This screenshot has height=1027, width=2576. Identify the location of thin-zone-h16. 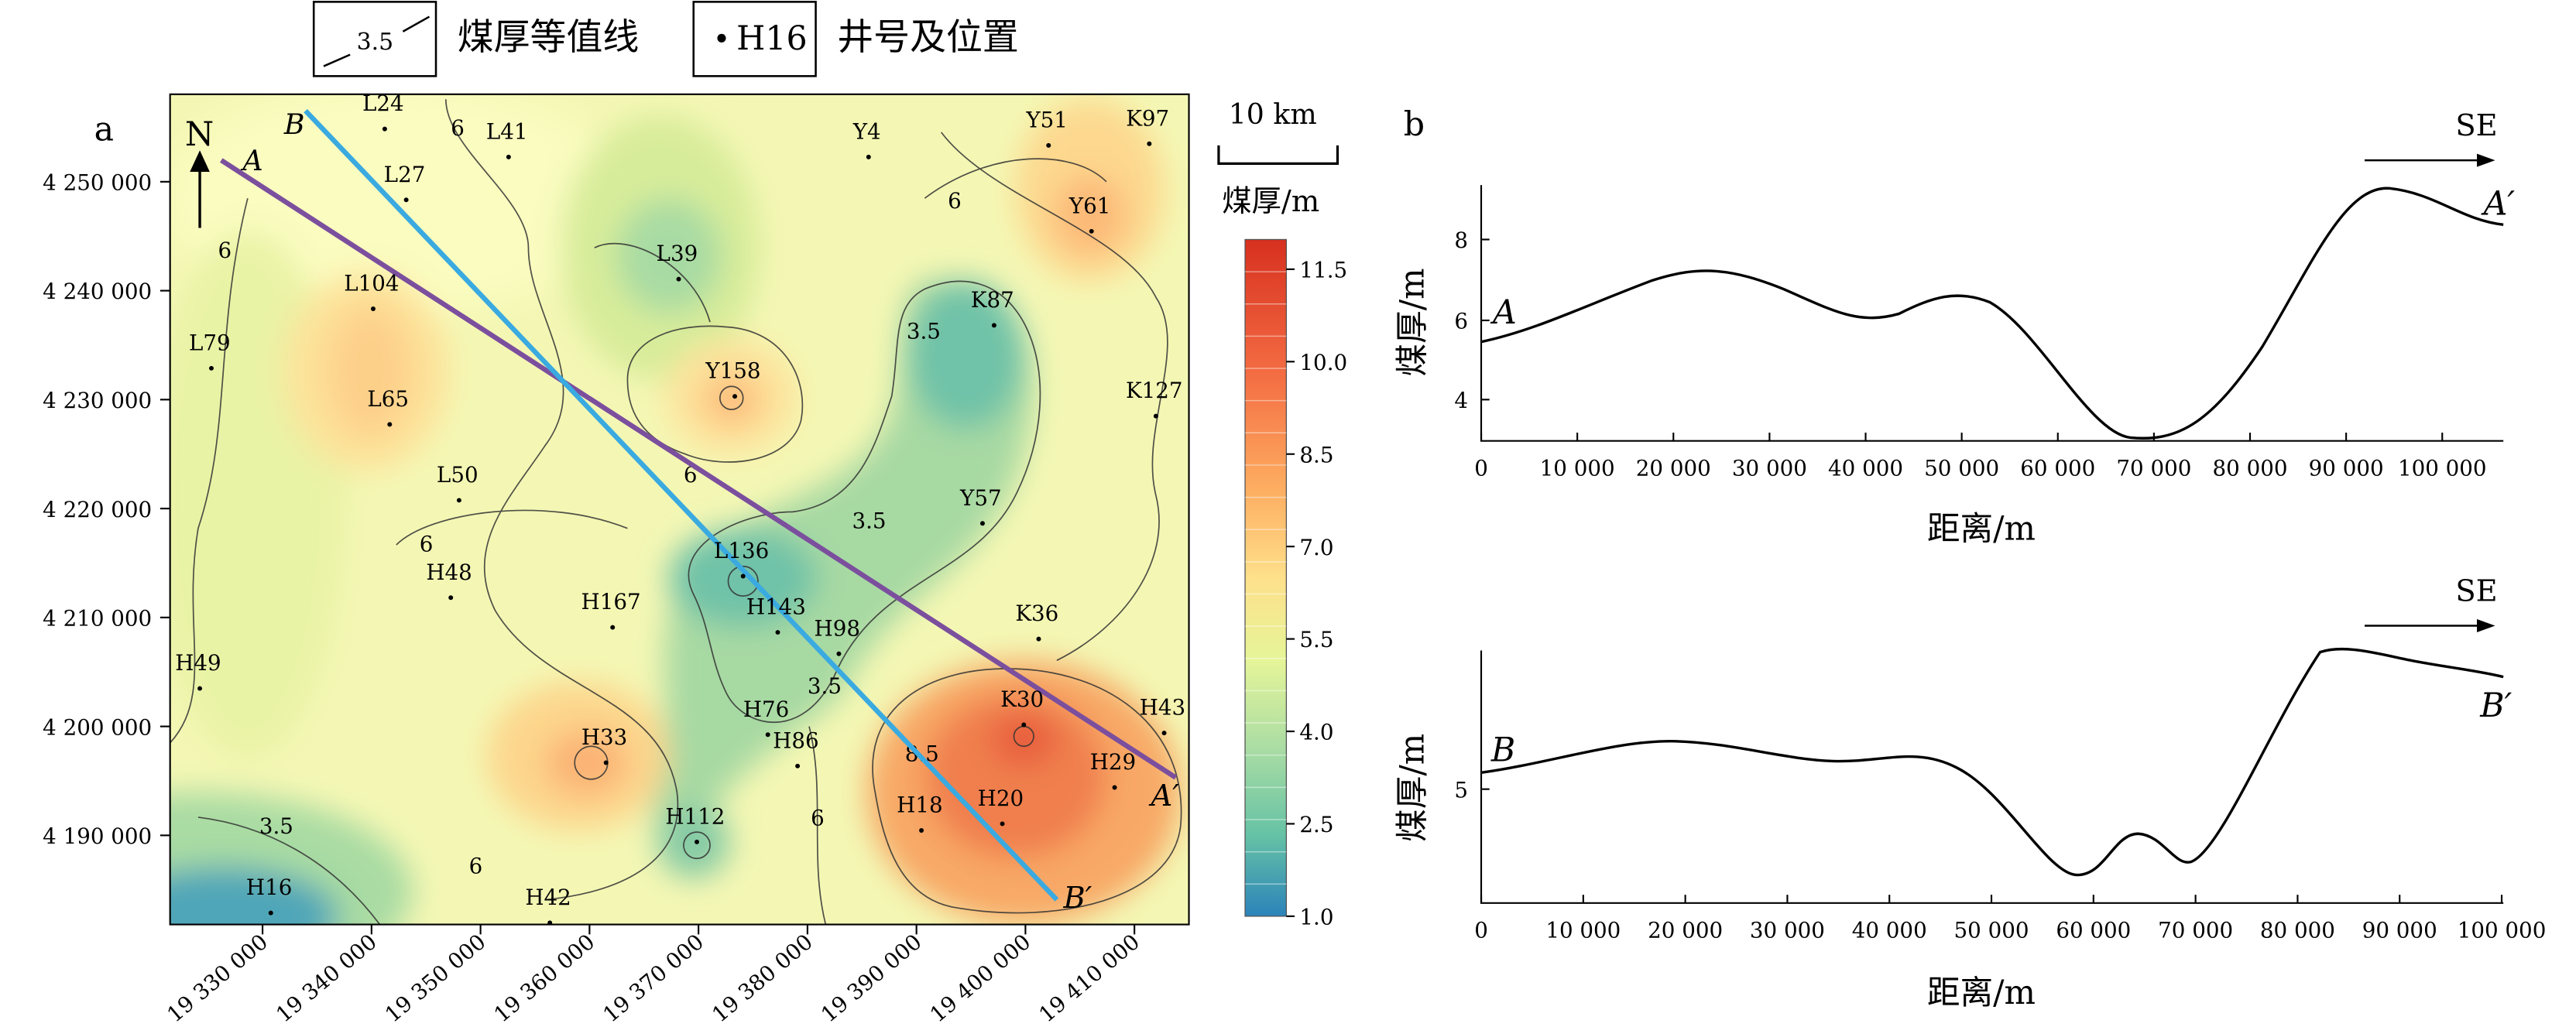
(254, 895).